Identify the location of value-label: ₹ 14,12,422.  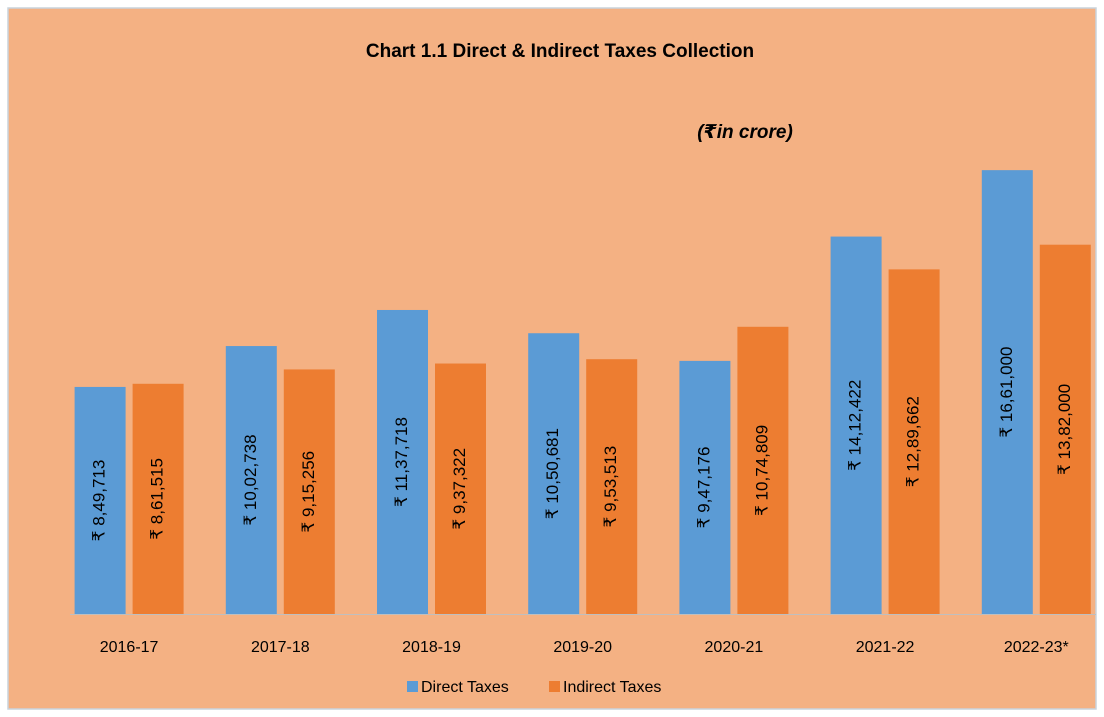
(855, 425).